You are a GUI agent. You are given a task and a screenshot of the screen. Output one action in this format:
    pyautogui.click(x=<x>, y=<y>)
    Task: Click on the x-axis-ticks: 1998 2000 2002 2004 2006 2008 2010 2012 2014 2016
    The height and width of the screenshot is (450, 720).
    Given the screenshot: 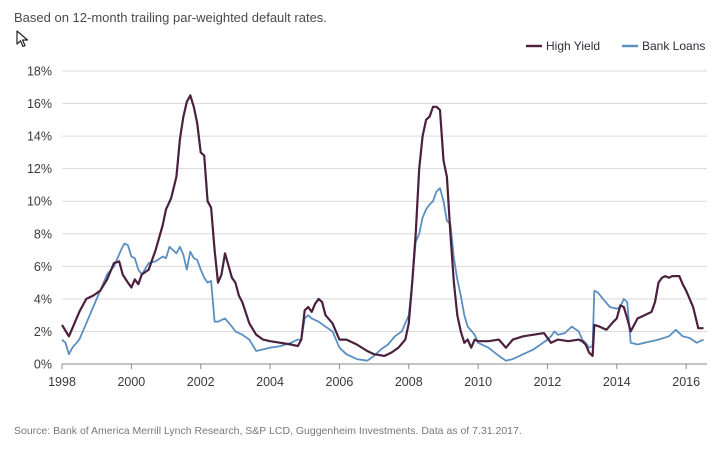 What is the action you would take?
    pyautogui.click(x=374, y=376)
    